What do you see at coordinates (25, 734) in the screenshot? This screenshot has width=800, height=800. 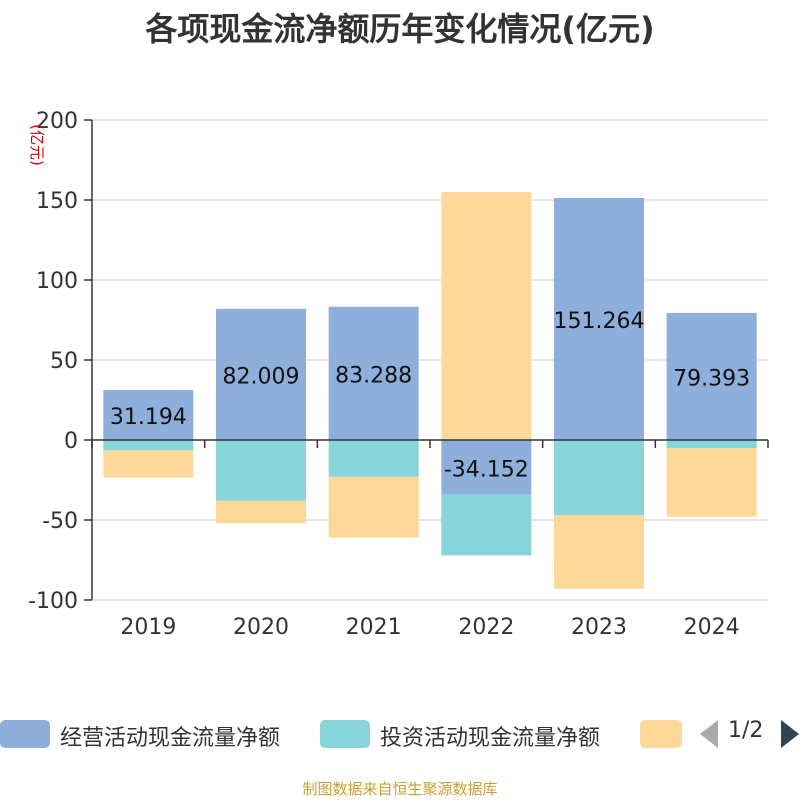 I see `legend-swatch-operating` at bounding box center [25, 734].